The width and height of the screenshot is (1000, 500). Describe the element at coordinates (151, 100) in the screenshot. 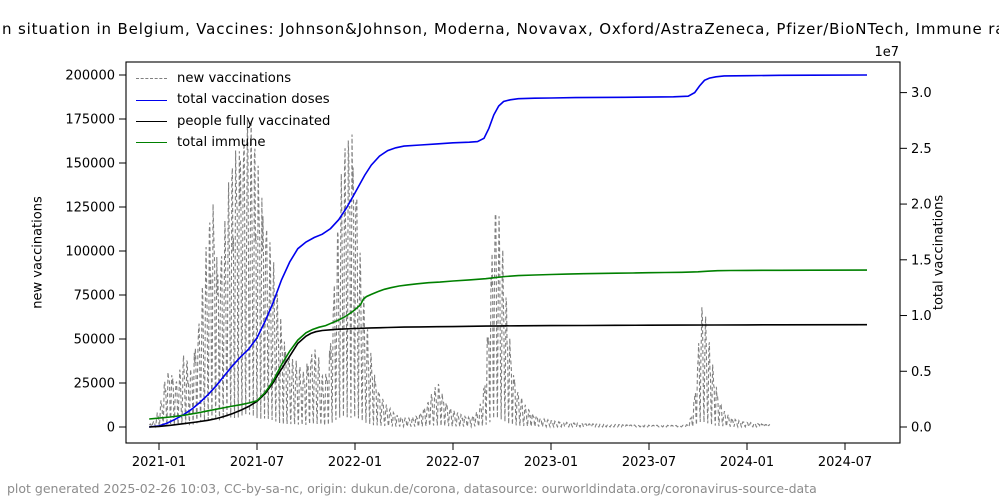

I see `legend-line-sample-blue` at that location.